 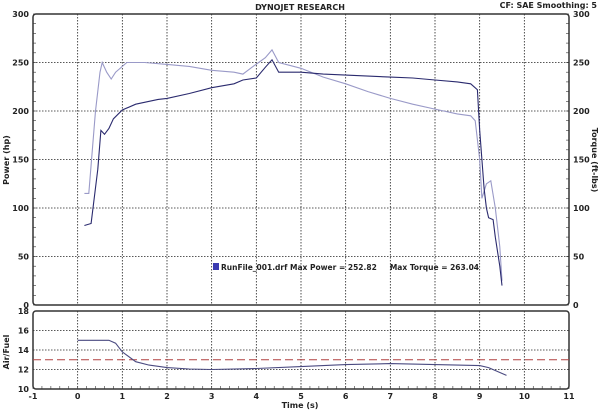 What do you see at coordinates (480, 396) in the screenshot?
I see `x-tick-label: 9` at bounding box center [480, 396].